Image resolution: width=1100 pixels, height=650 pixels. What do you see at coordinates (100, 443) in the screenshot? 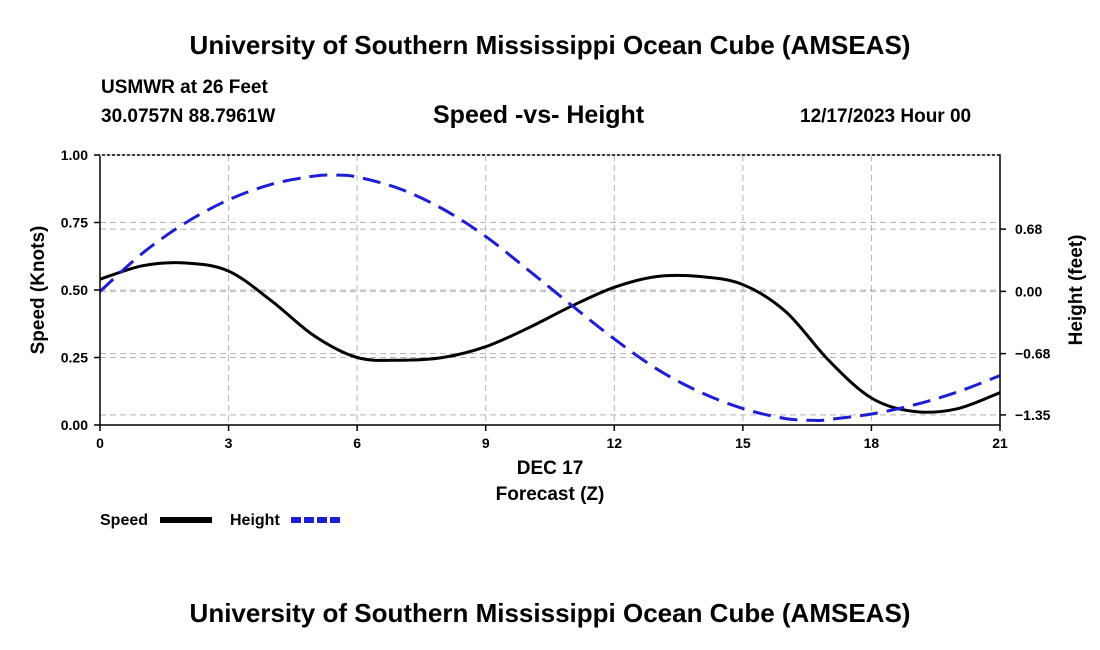
I see `x-tick-label: 0` at bounding box center [100, 443].